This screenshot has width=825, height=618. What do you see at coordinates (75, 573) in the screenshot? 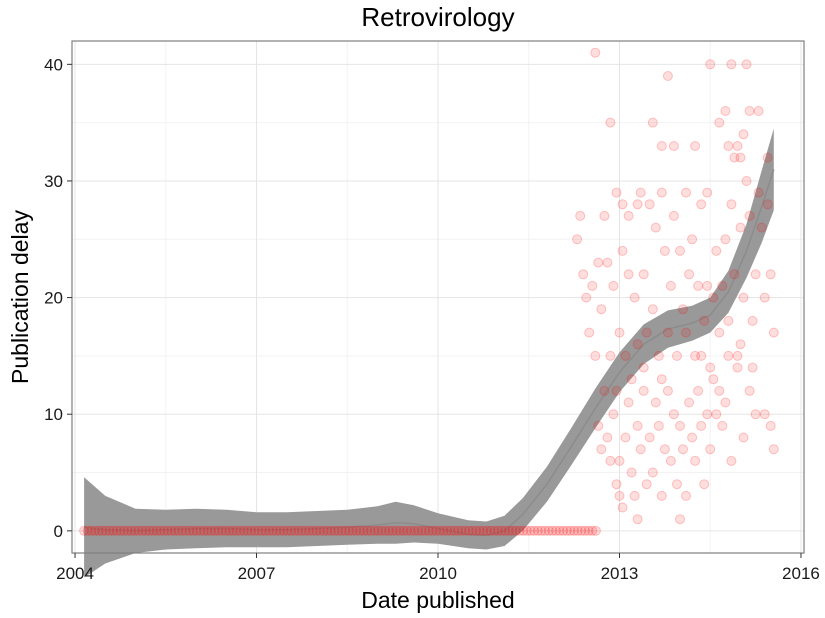
I see `x-tick-label: 2004` at bounding box center [75, 573].